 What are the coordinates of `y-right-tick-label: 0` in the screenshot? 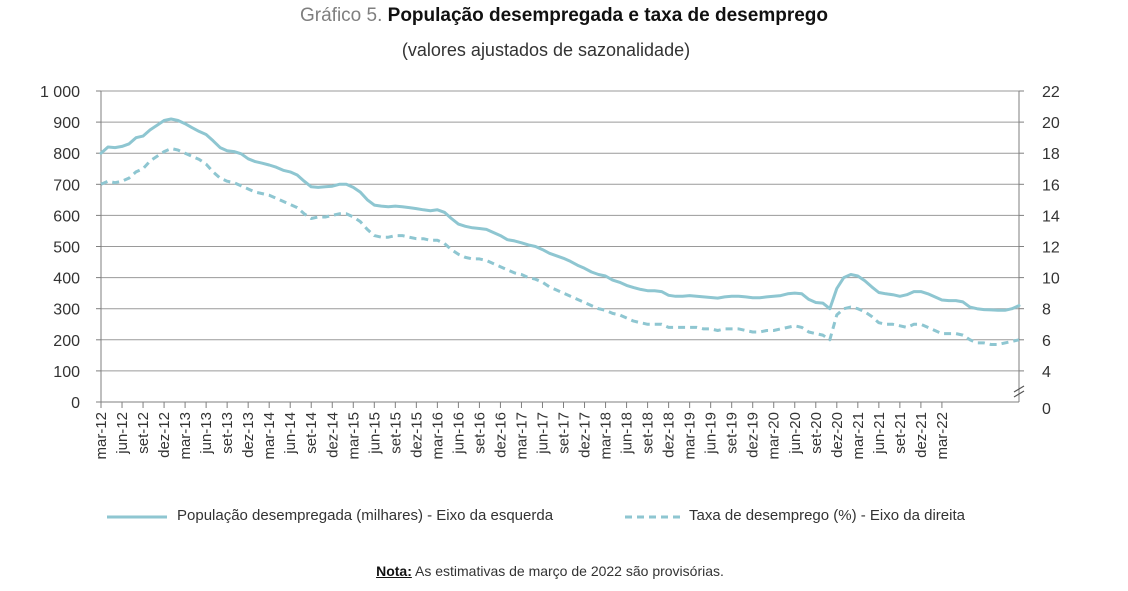 It's located at (1046, 409).